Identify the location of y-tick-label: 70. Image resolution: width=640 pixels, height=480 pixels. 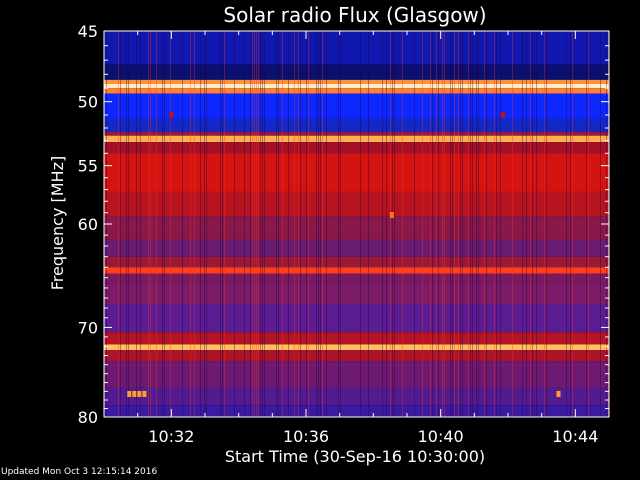
(88, 327).